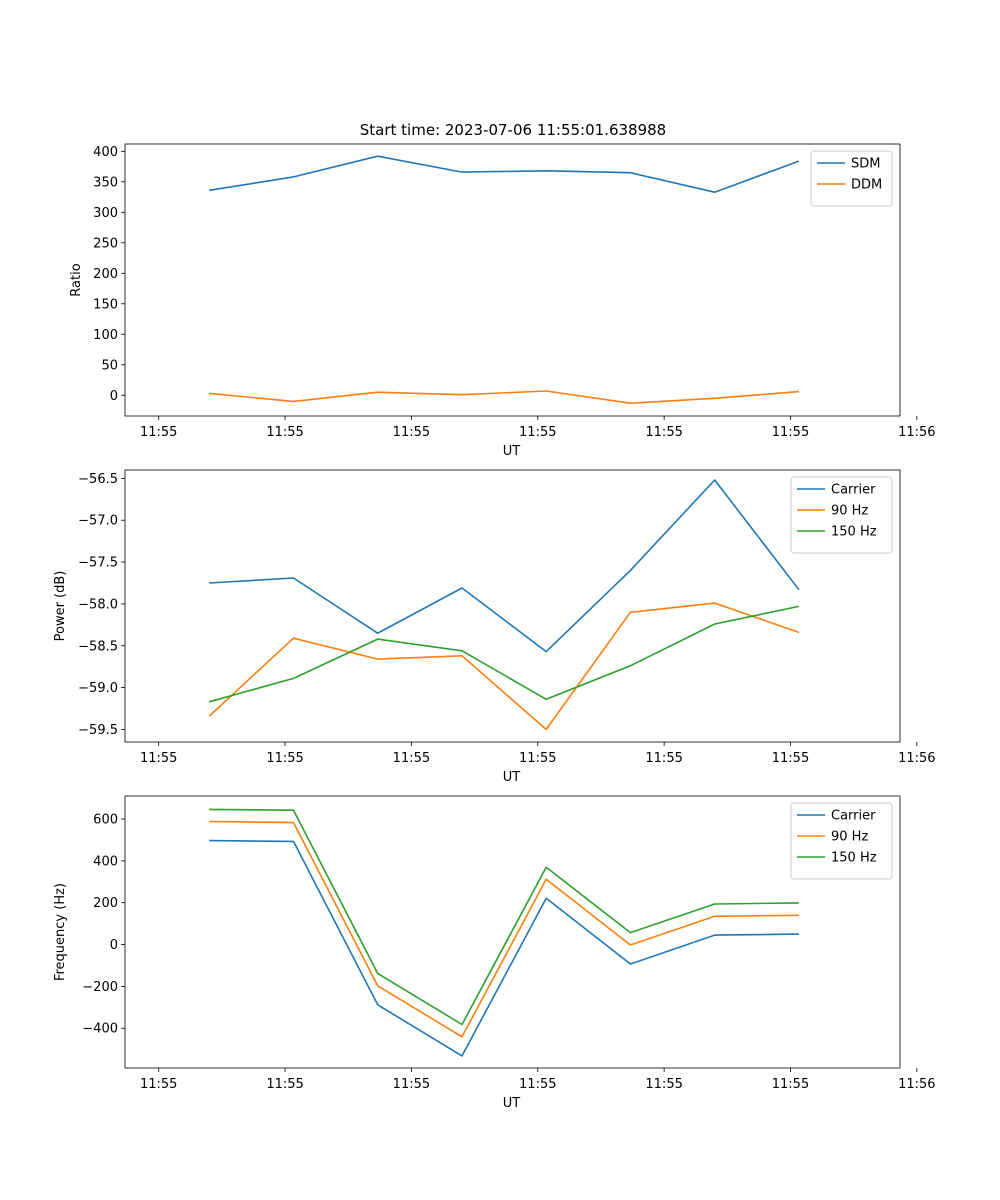 The image size is (1000, 1200). What do you see at coordinates (105, 304) in the screenshot?
I see `y-tick-label: 150` at bounding box center [105, 304].